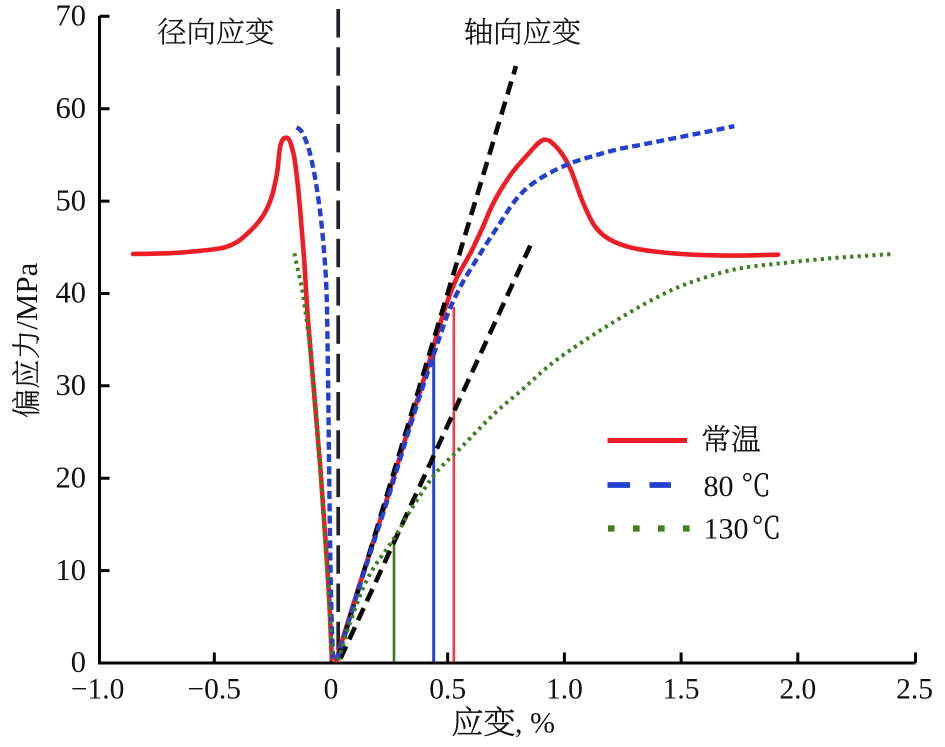  Describe the element at coordinates (797, 690) in the screenshot. I see `svg-text: 2.0` at that location.